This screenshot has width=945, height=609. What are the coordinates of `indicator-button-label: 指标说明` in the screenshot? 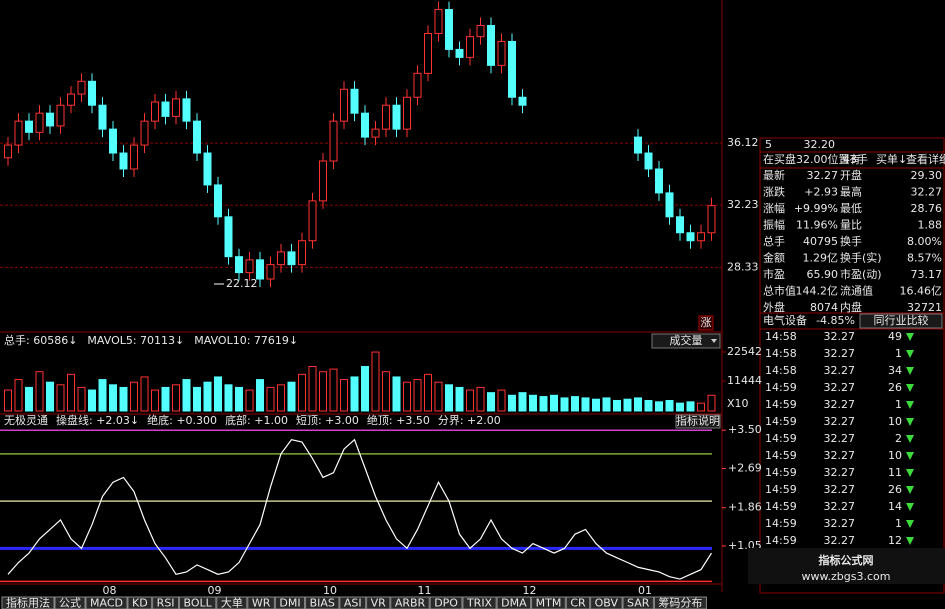 It's located at (698, 421).